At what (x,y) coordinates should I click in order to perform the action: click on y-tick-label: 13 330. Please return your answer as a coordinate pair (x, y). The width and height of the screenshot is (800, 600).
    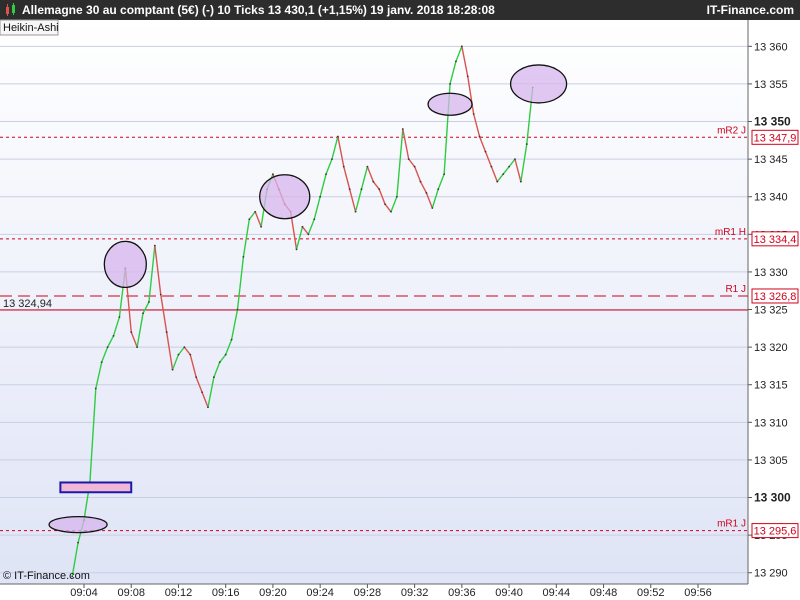
    Looking at the image, I should click on (771, 273).